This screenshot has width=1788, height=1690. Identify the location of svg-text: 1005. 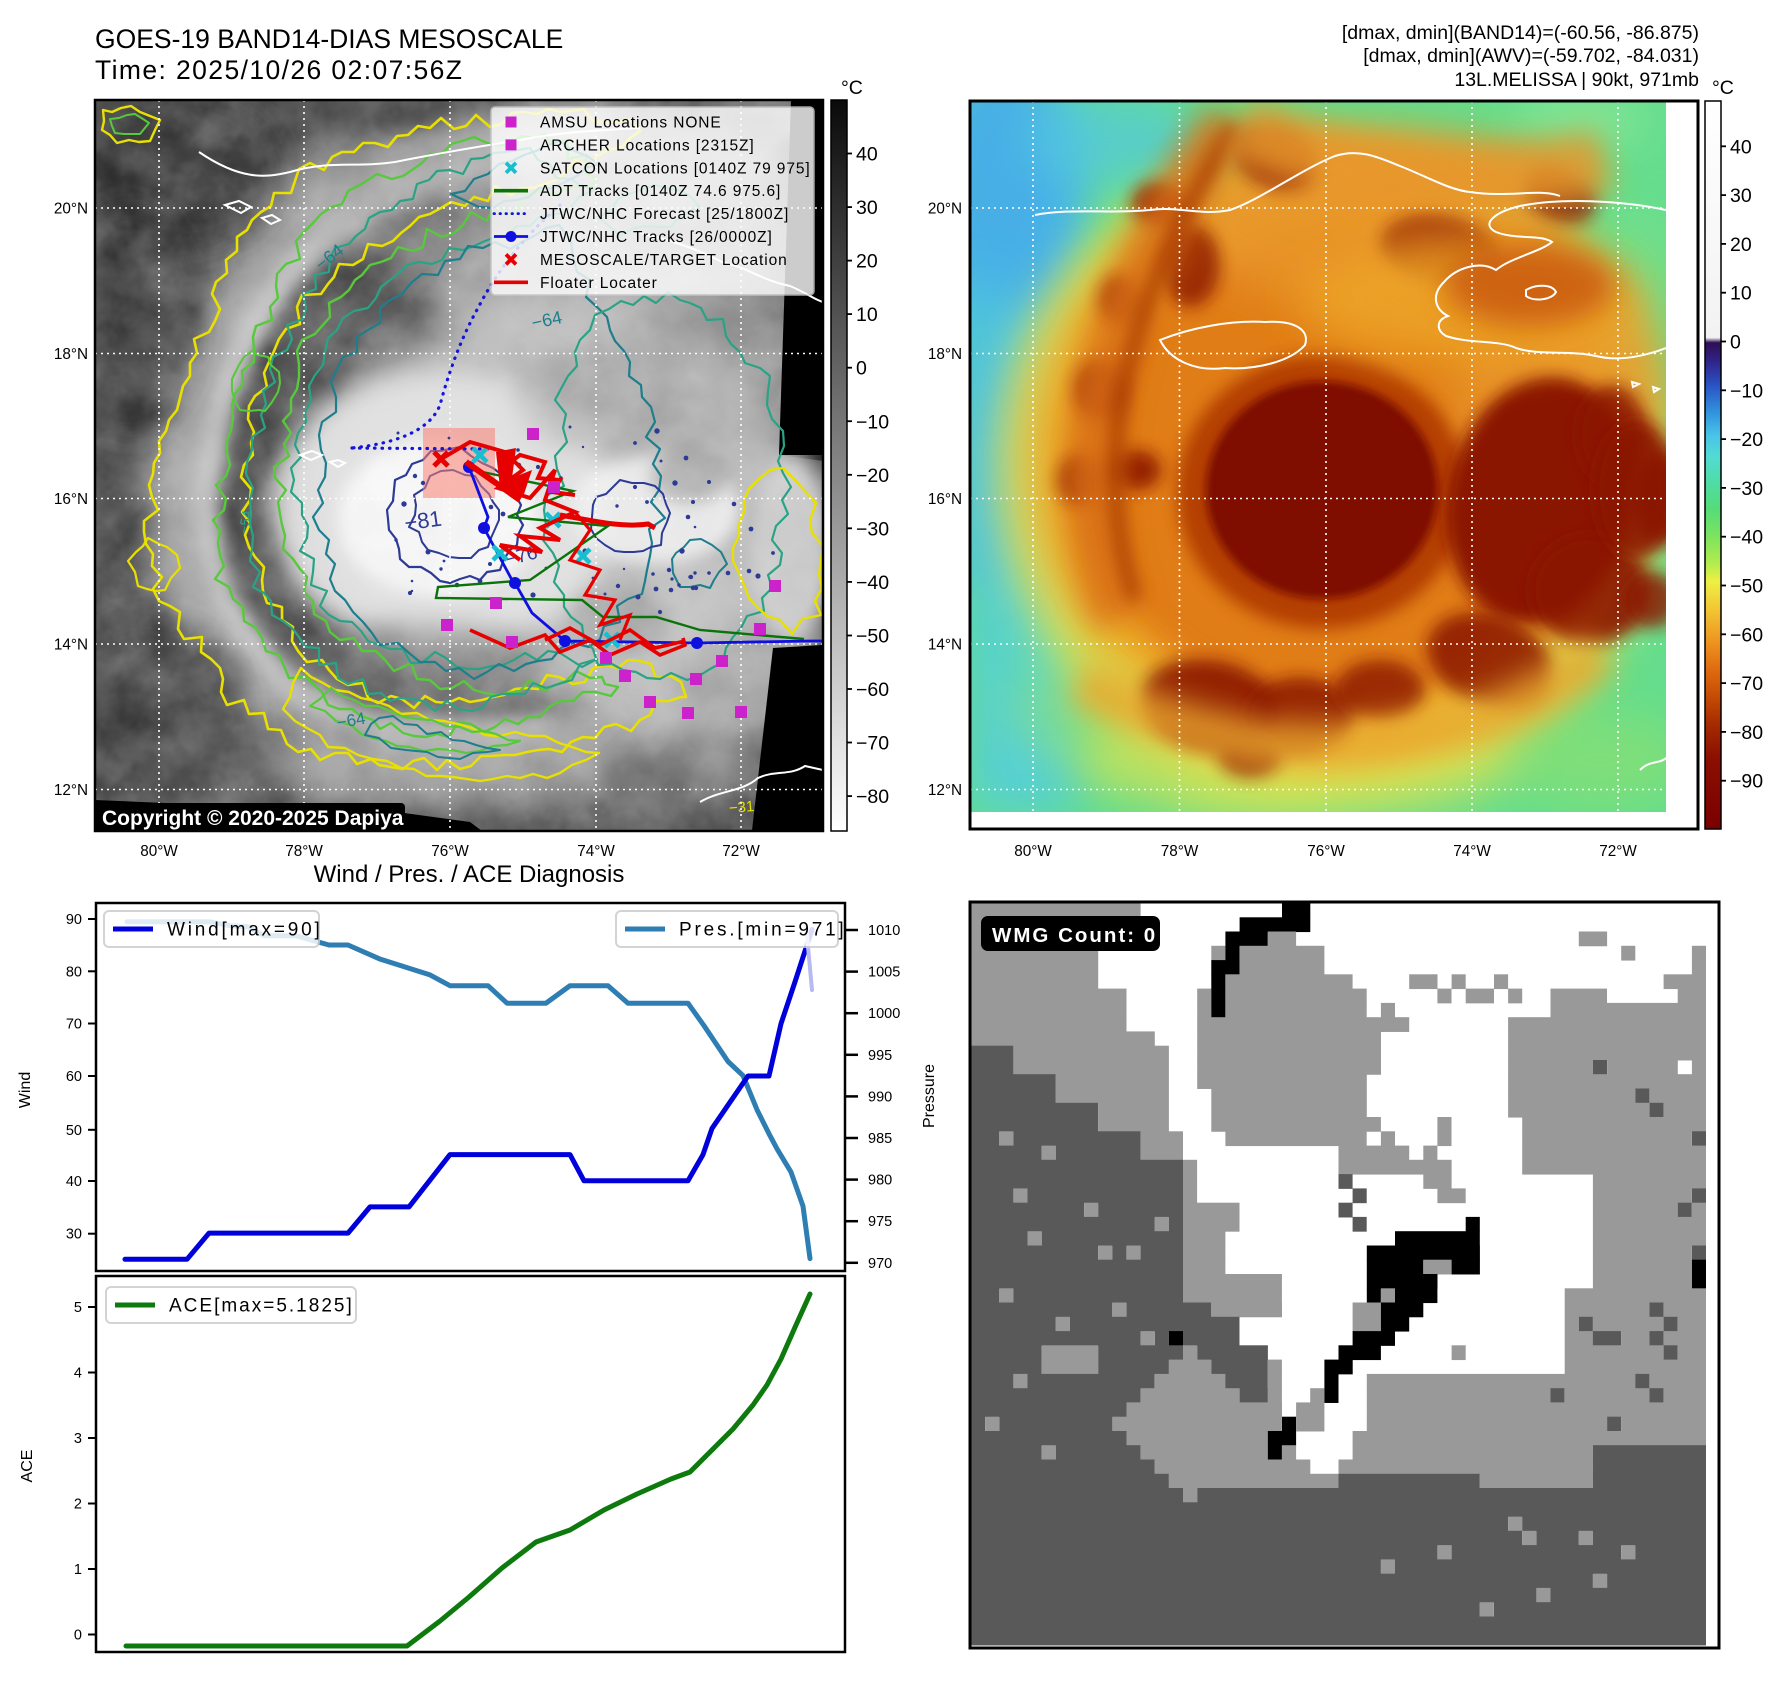
(884, 973).